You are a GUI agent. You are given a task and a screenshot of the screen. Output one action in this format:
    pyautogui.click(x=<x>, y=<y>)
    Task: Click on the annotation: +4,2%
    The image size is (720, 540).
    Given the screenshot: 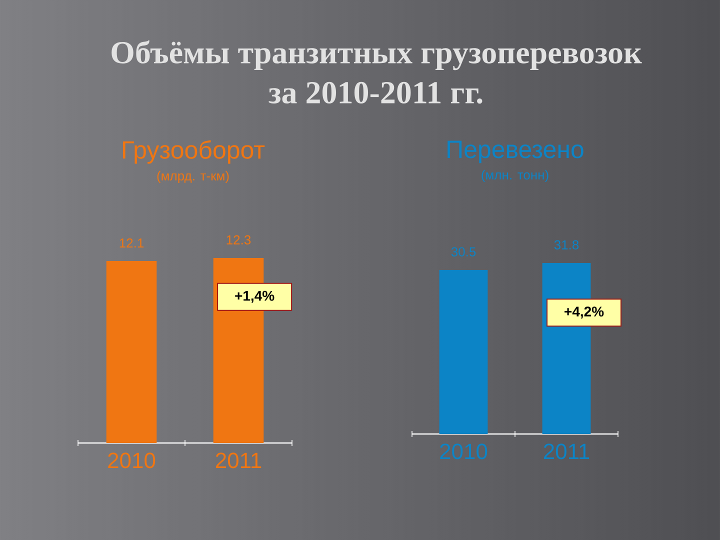 What is the action you would take?
    pyautogui.click(x=584, y=312)
    